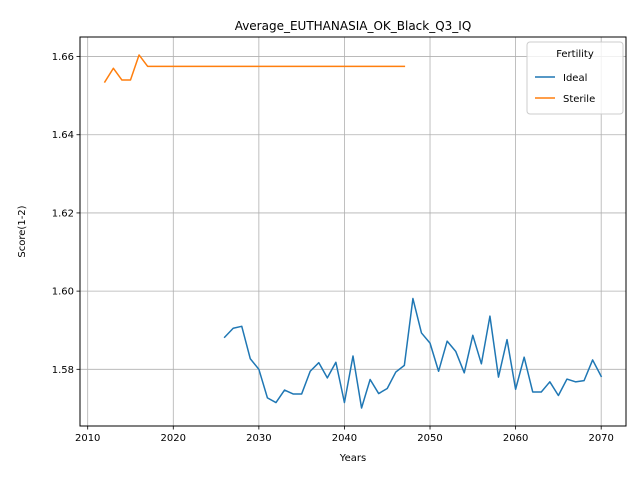 The image size is (640, 480). I want to click on y-axis-label: Score(1-2), so click(22, 231).